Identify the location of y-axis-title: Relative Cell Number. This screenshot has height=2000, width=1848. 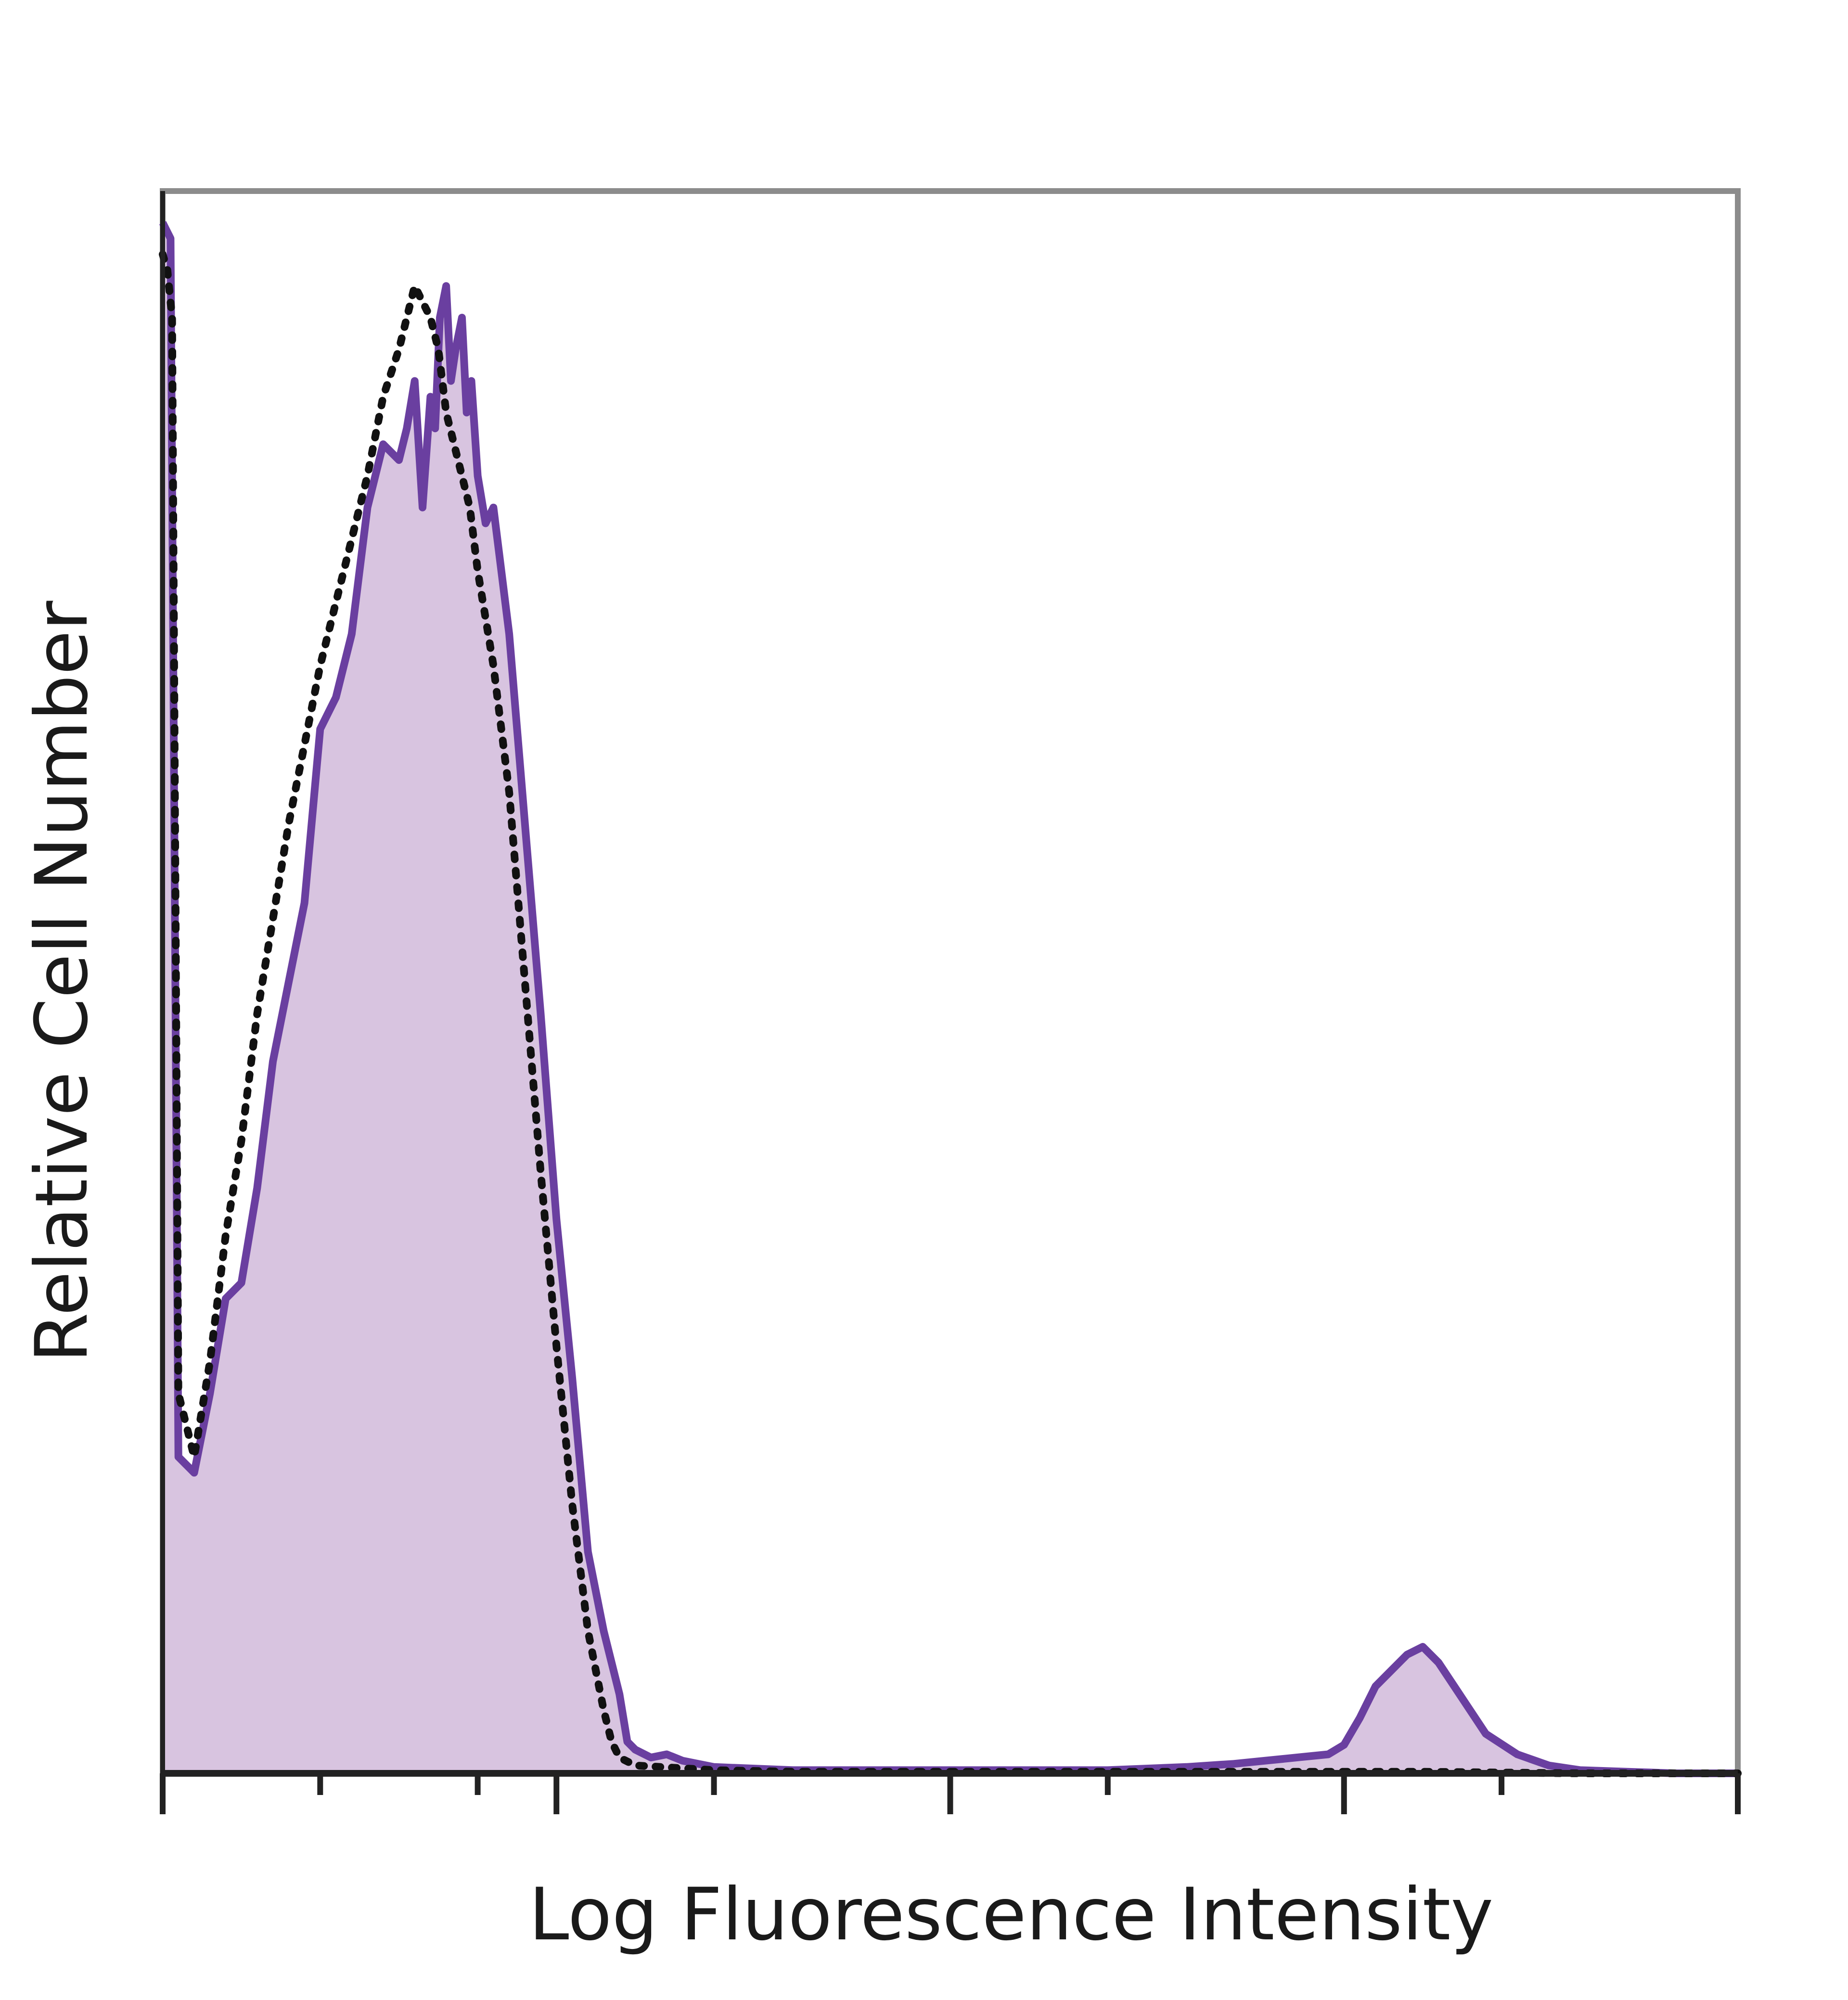
(62, 982).